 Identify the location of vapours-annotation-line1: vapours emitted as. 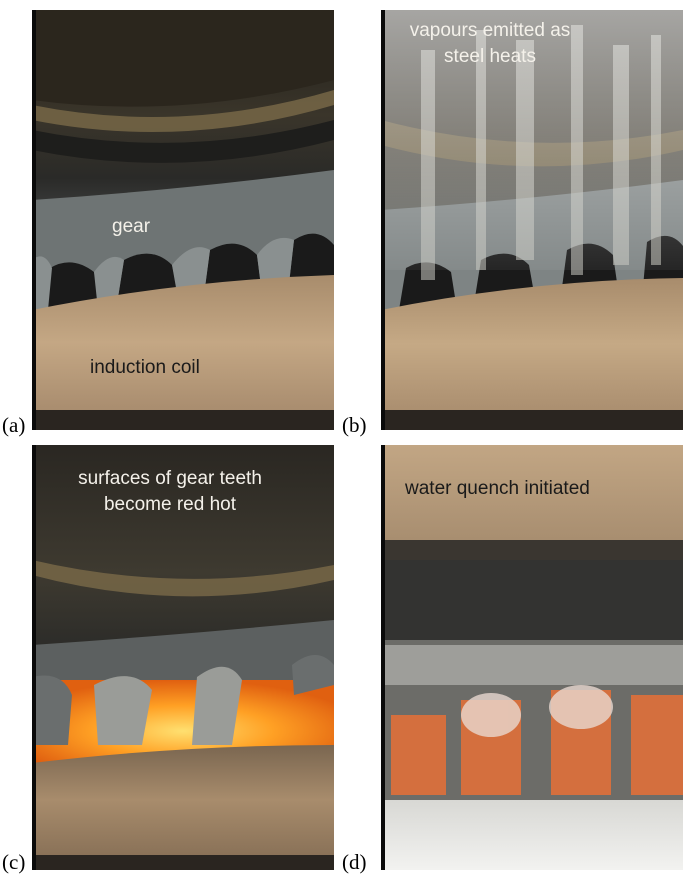
(490, 30).